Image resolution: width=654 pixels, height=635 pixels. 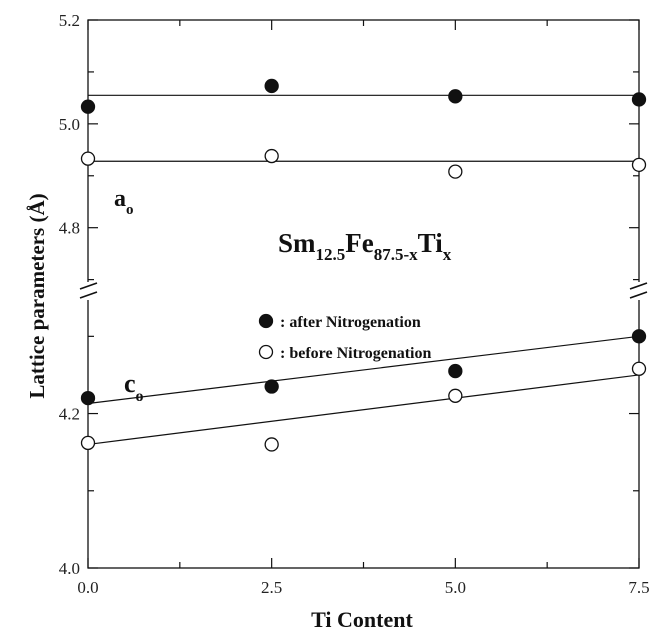 I want to click on x-tick-label: 2.5, so click(x=271, y=587).